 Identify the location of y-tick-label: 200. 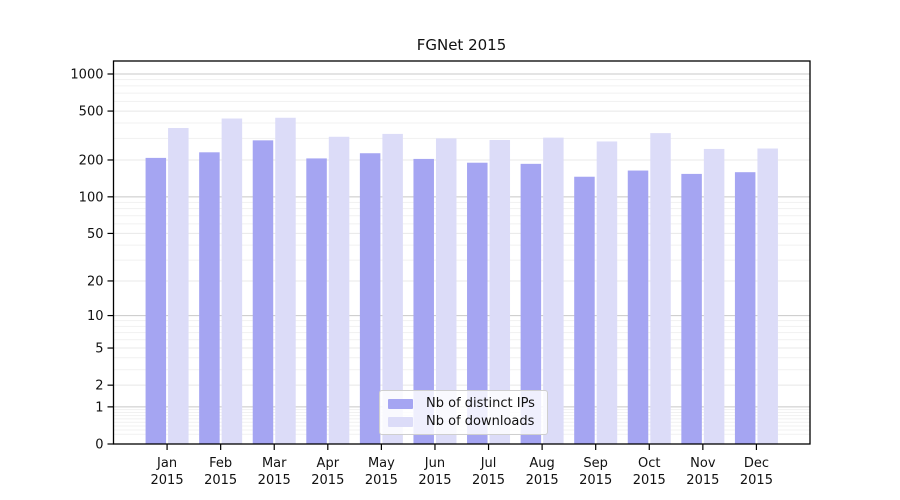
(91, 160).